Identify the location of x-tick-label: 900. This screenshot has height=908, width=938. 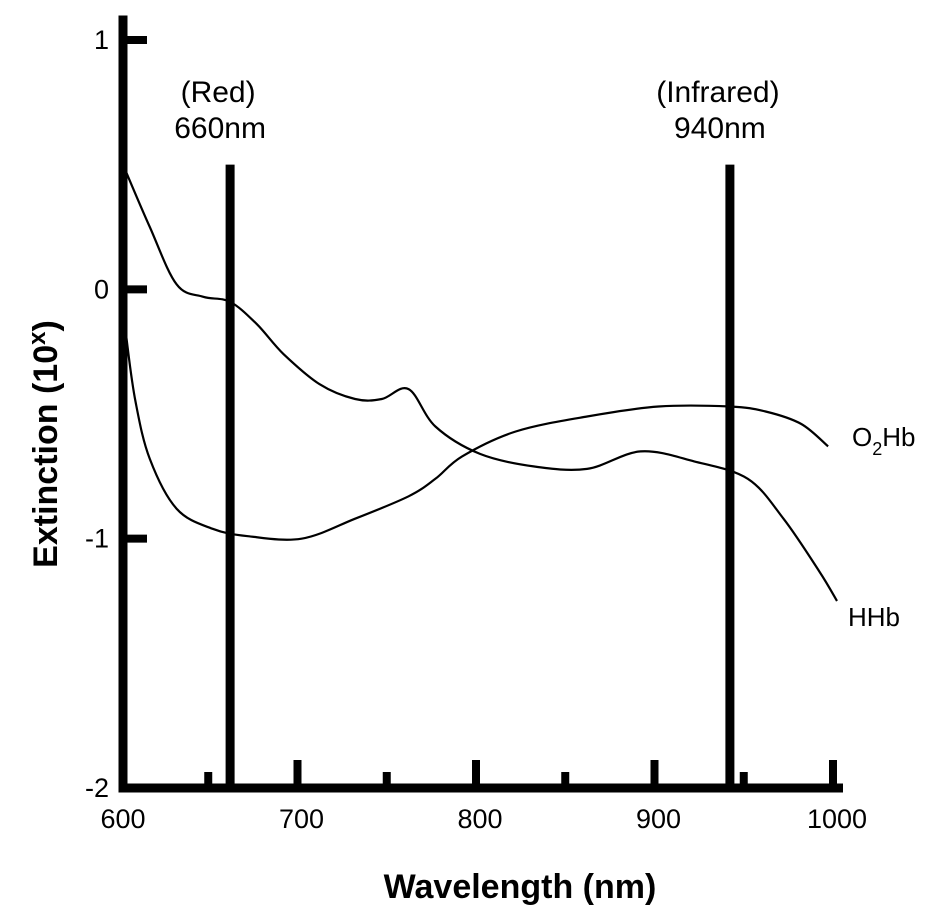
(658, 819).